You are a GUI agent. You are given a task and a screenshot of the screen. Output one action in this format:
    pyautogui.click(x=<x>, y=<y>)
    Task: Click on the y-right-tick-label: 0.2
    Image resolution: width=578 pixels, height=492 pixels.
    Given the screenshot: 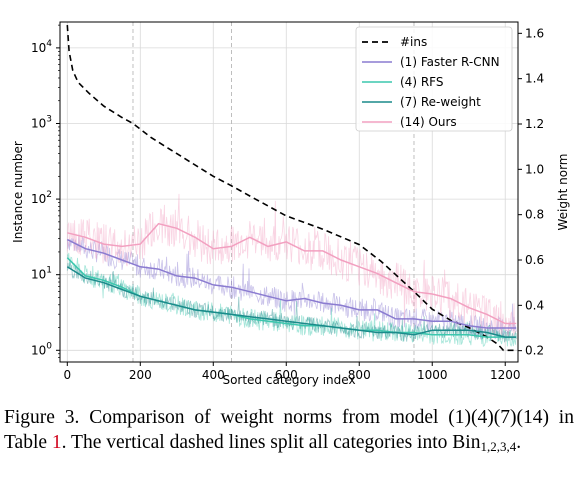 What is the action you would take?
    pyautogui.click(x=534, y=351)
    